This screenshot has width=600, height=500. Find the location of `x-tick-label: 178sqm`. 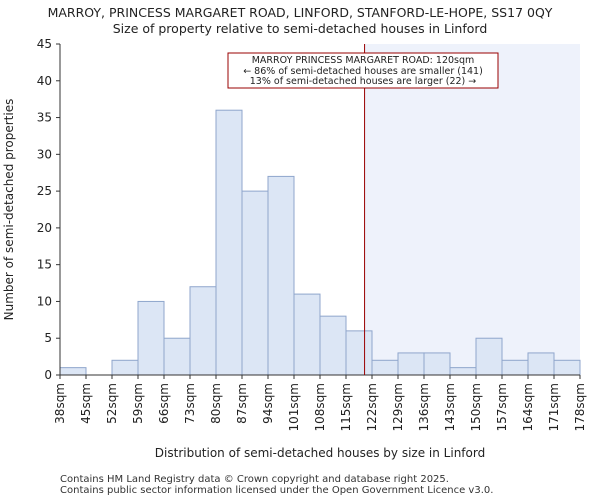

x-tick-label: 178sqm is located at coordinates (580, 407).